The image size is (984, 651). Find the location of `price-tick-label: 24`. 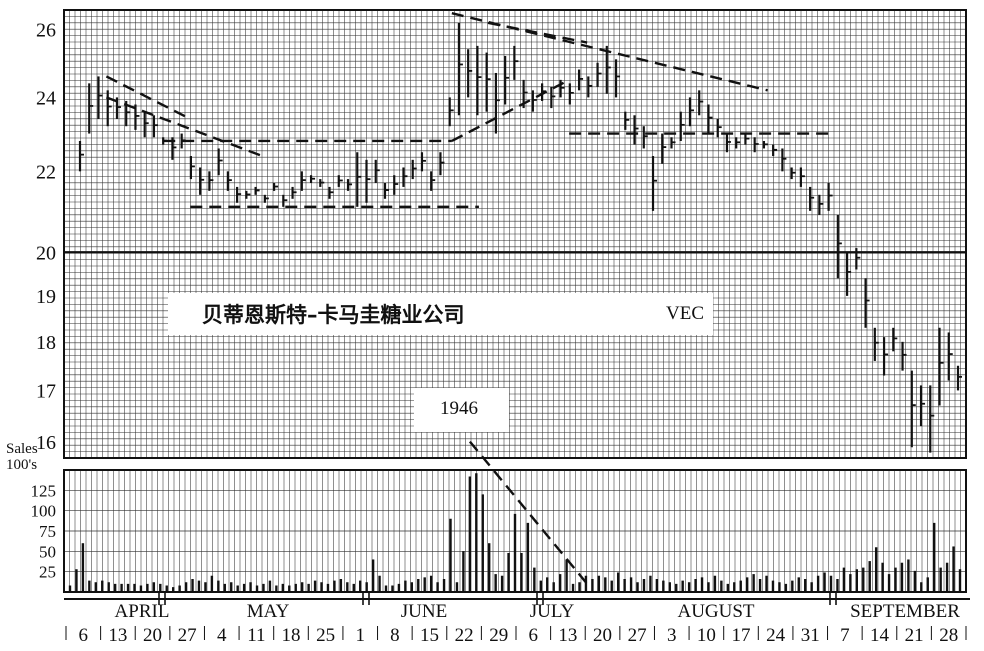

price-tick-label: 24 is located at coordinates (46, 98).